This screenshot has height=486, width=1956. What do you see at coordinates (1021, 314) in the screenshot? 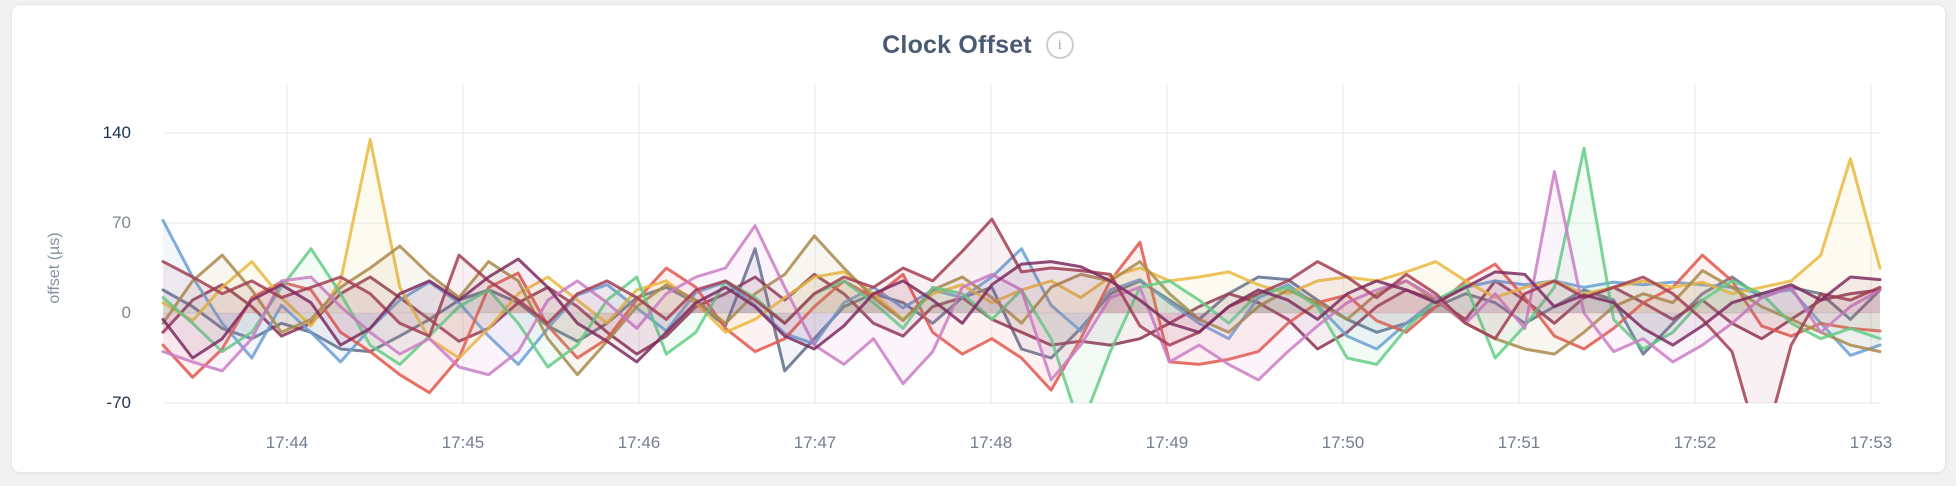
I see `series-area-wine` at bounding box center [1021, 314].